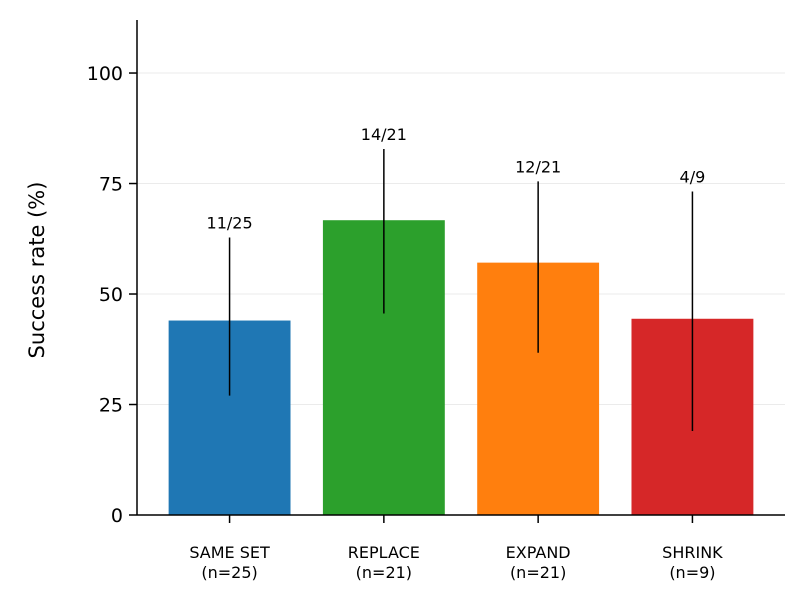  What do you see at coordinates (111, 406) in the screenshot?
I see `y-tick-label: 25` at bounding box center [111, 406].